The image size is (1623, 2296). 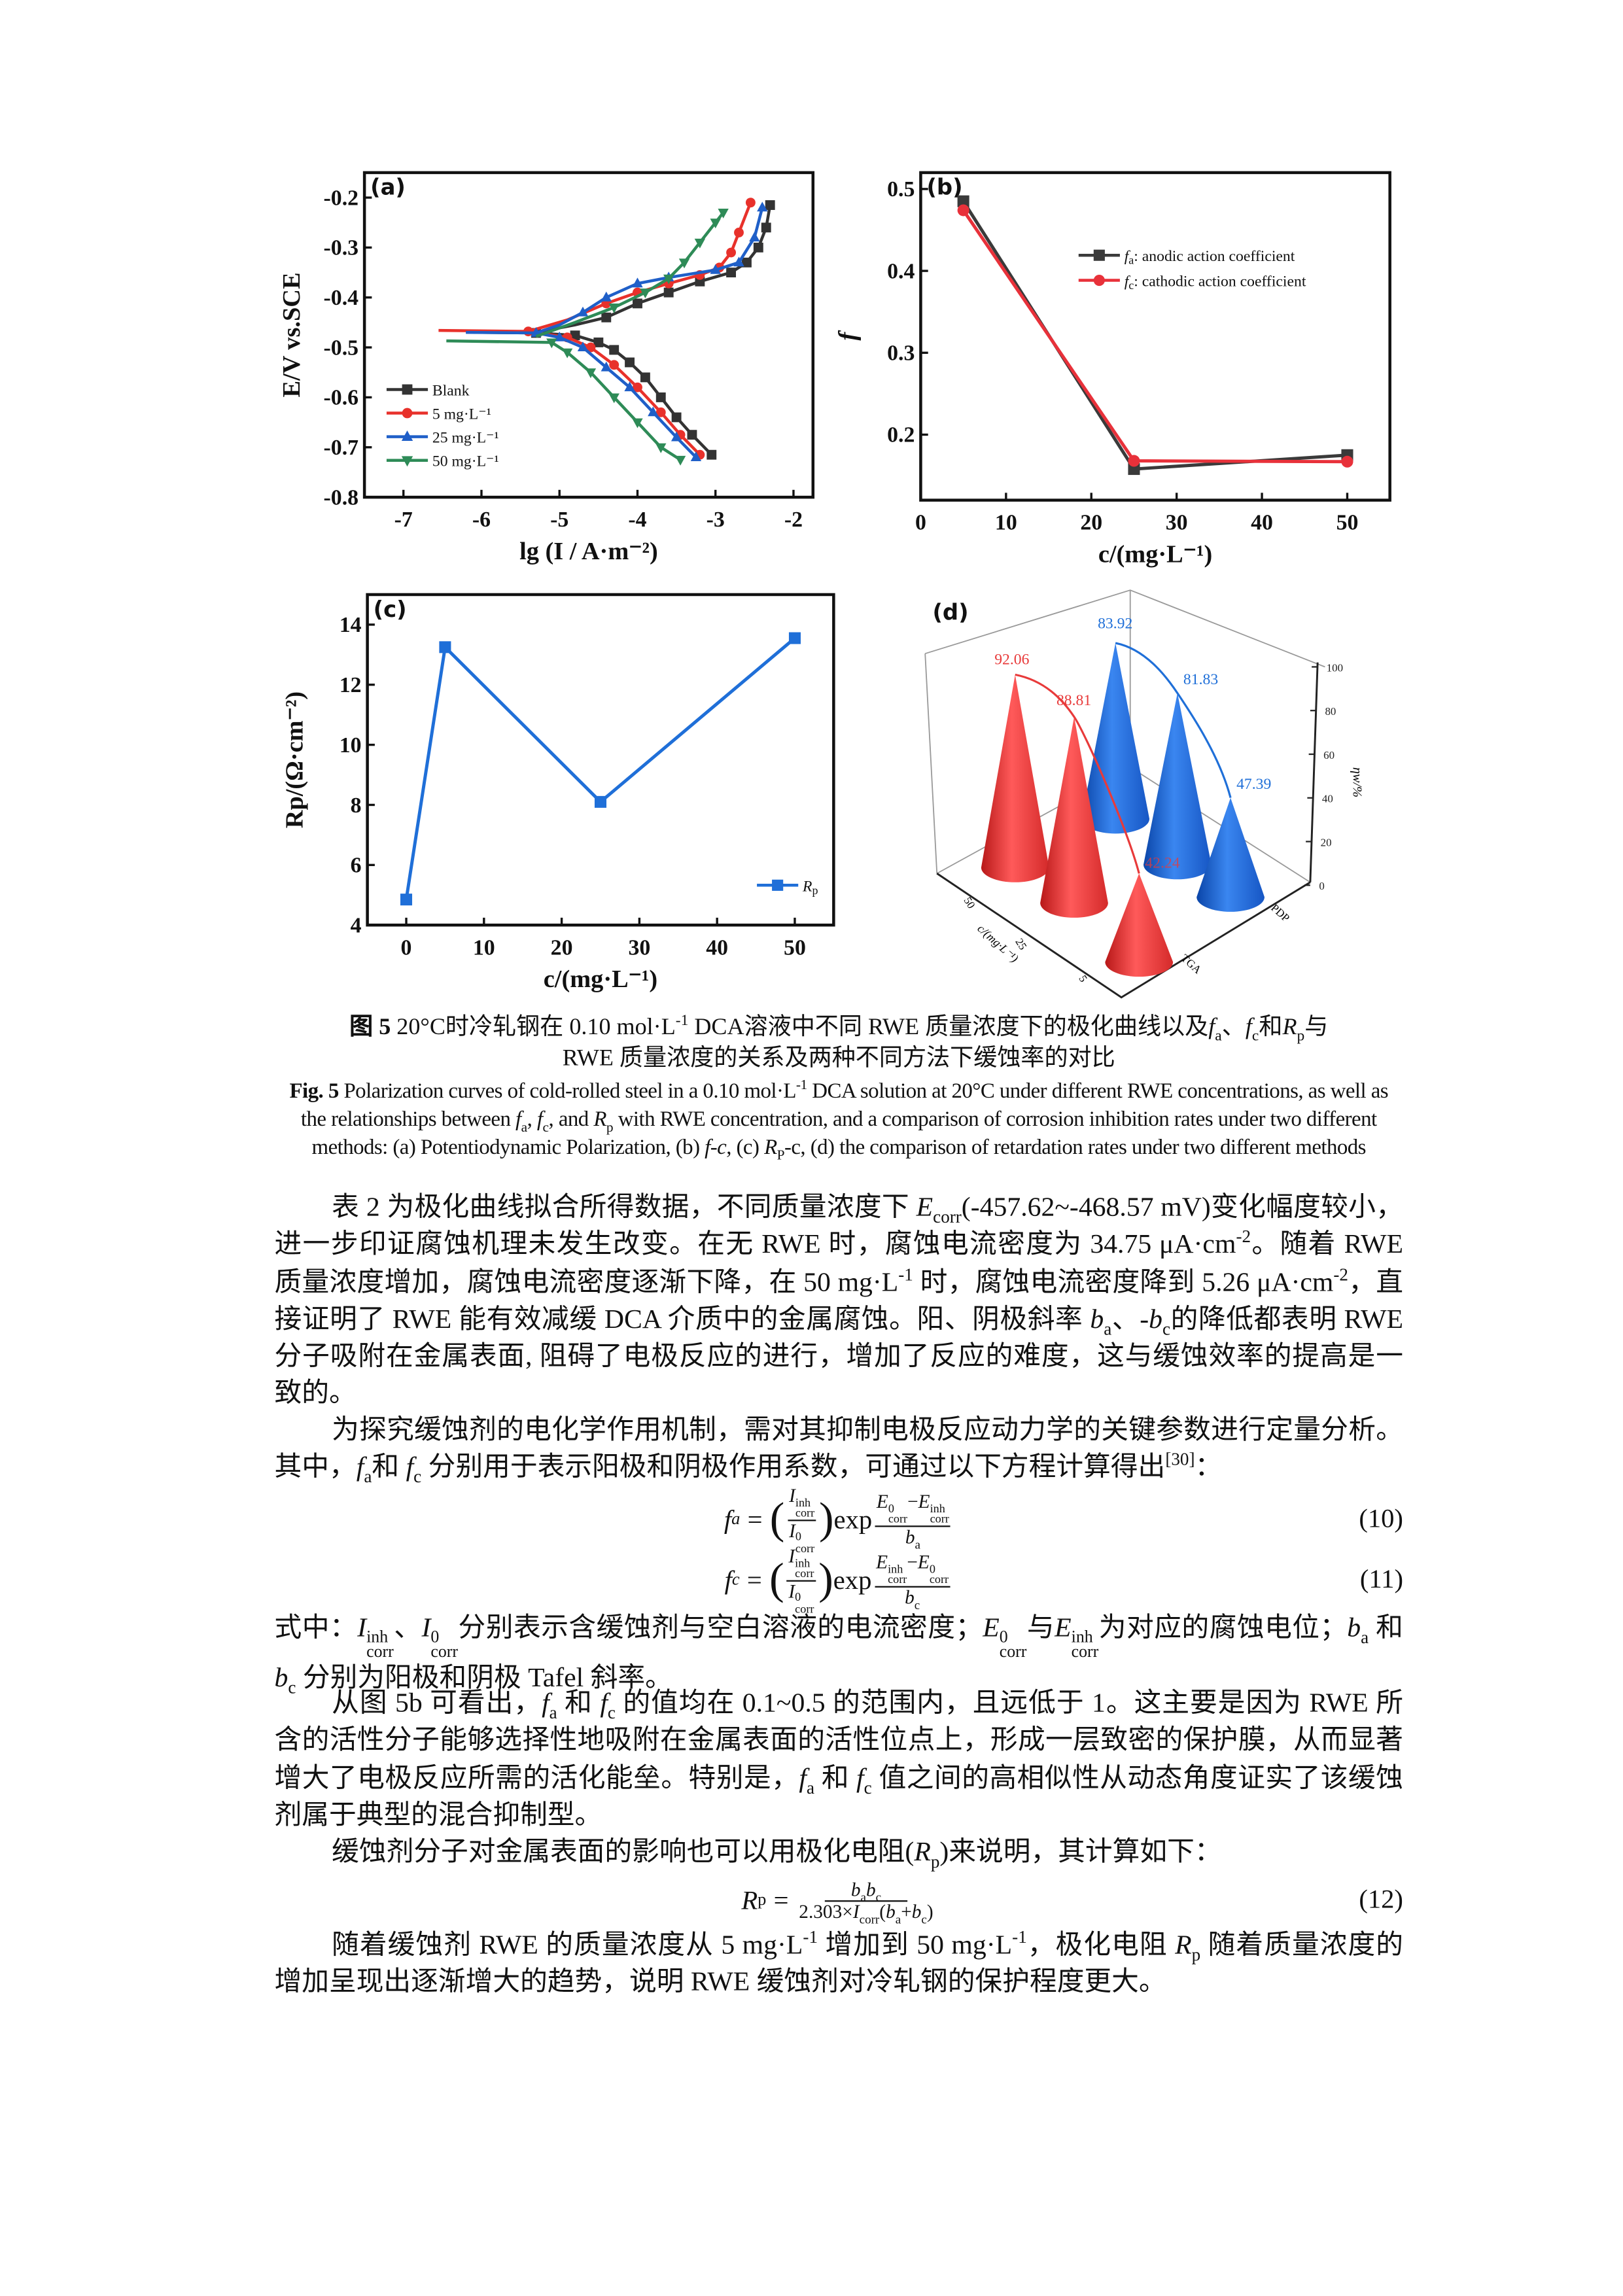 I want to click on legend-label: Blank, so click(x=451, y=390).